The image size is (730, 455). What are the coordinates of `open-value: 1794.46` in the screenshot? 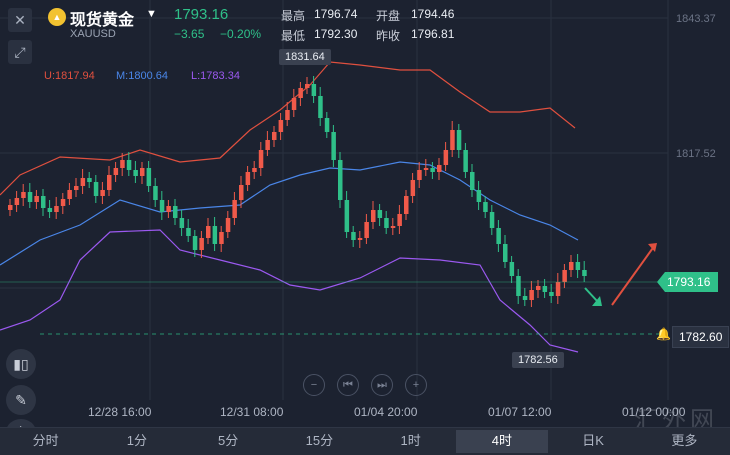 It's located at (433, 14).